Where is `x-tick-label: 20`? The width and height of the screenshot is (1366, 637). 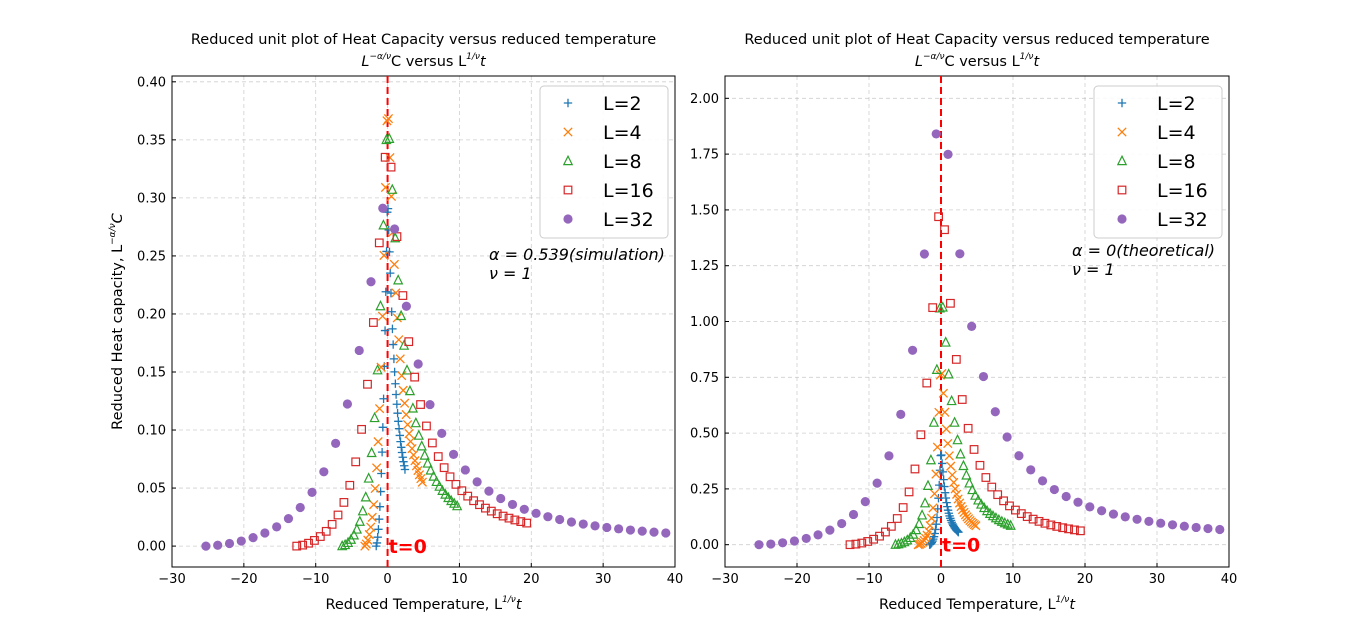
x-tick-label: 20 is located at coordinates (531, 579).